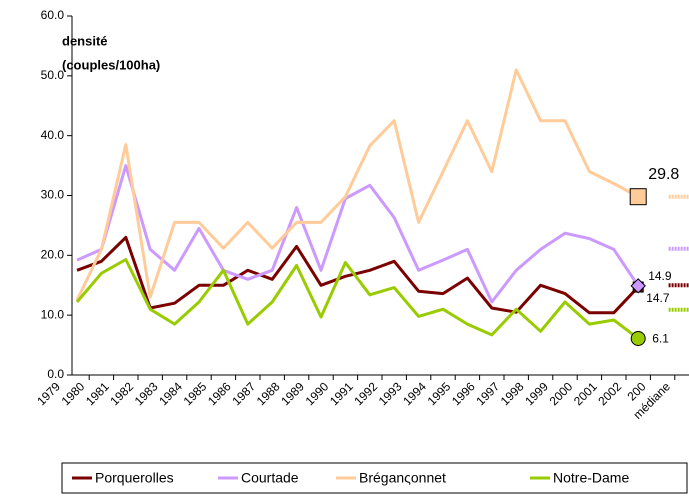 This screenshot has width=689, height=500. What do you see at coordinates (591, 478) in the screenshot?
I see `legend-label: Notre-Dame` at bounding box center [591, 478].